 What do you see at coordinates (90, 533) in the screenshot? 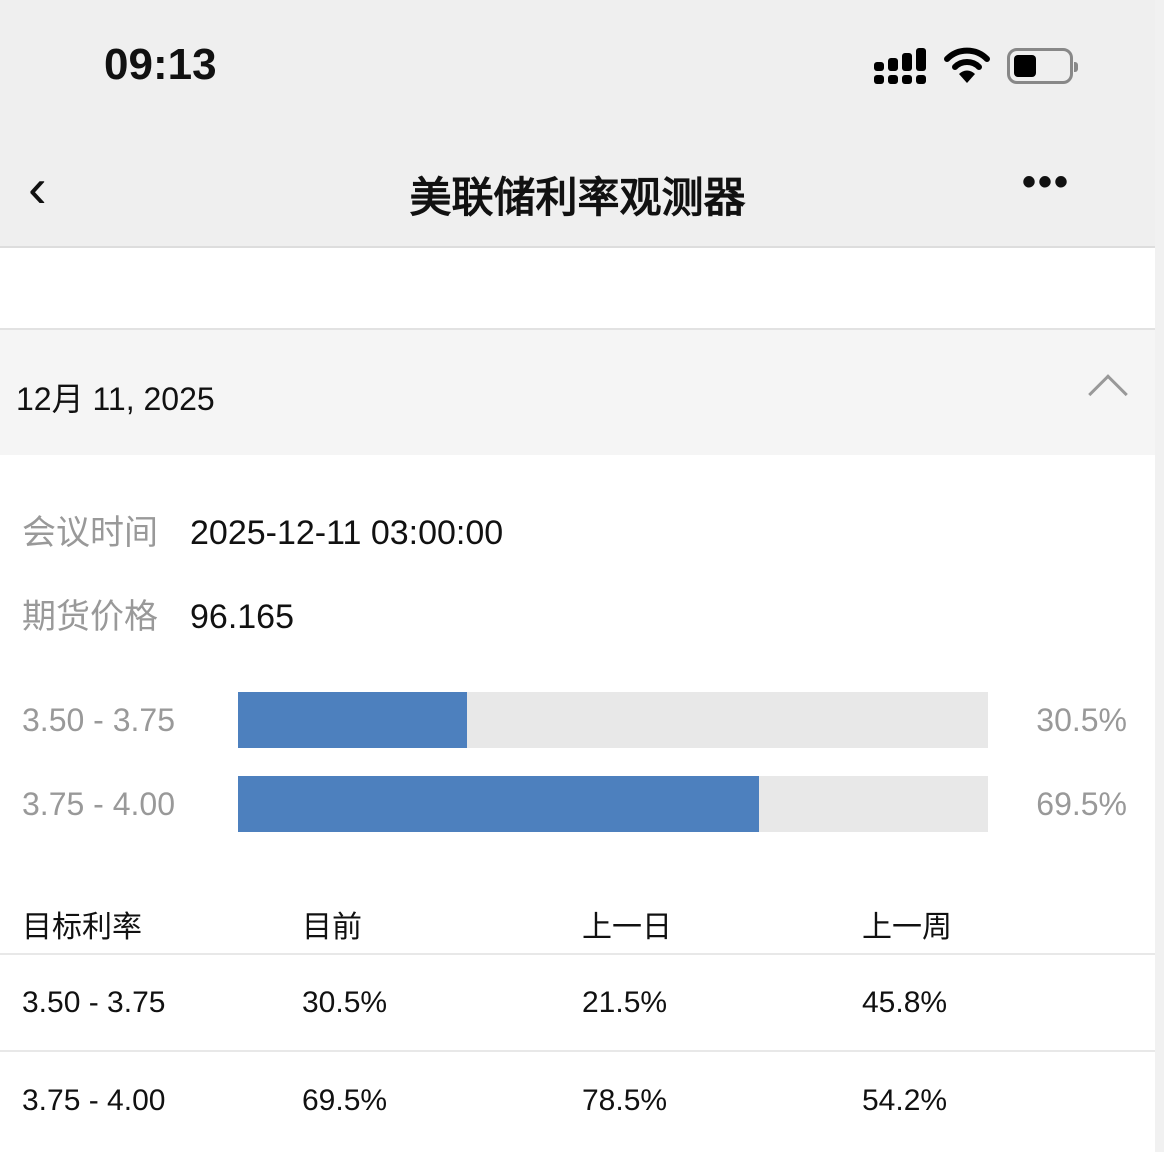
I see `meeting-time-label: 会议时间` at bounding box center [90, 533].